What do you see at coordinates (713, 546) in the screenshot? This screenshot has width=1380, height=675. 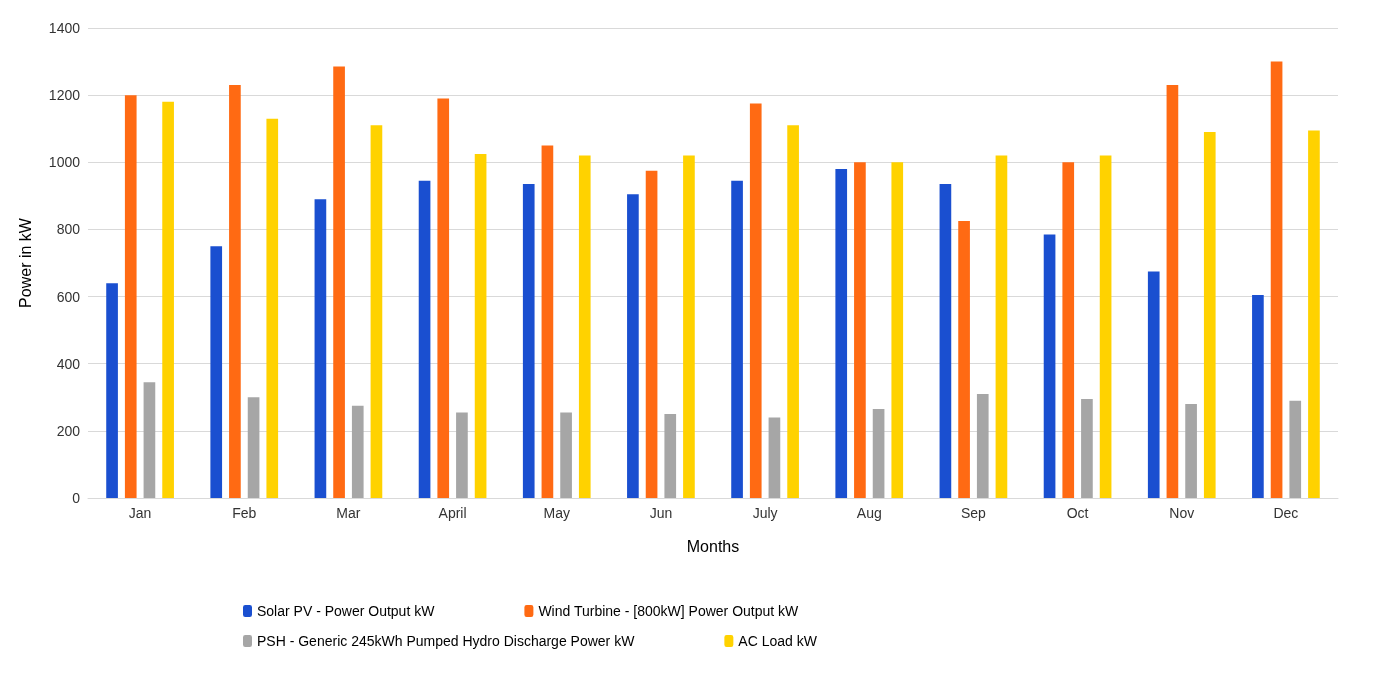 I see `x-axis-title: Months` at bounding box center [713, 546].